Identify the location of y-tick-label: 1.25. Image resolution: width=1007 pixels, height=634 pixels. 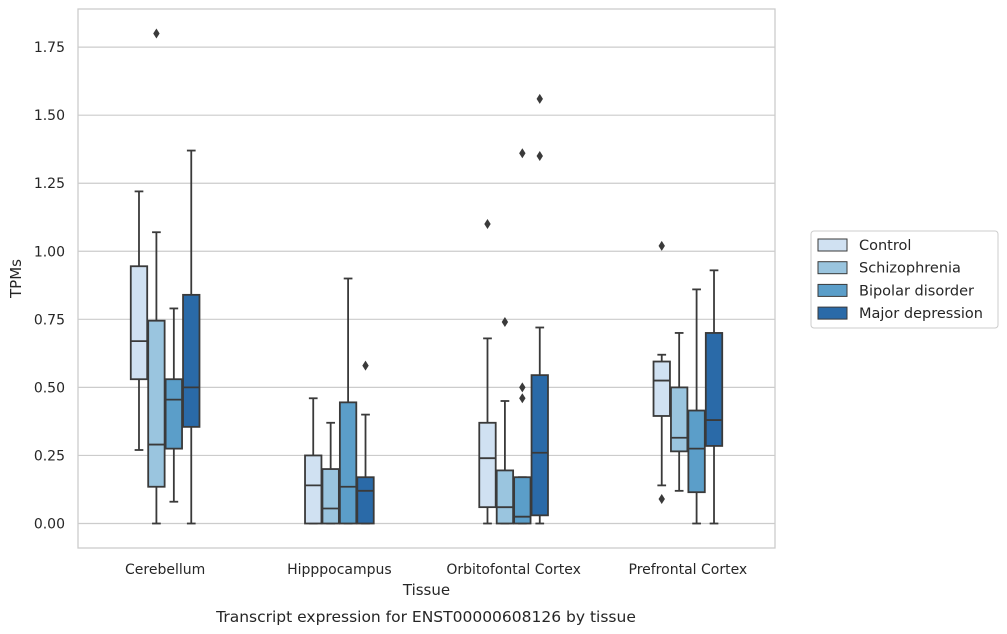
(49, 184).